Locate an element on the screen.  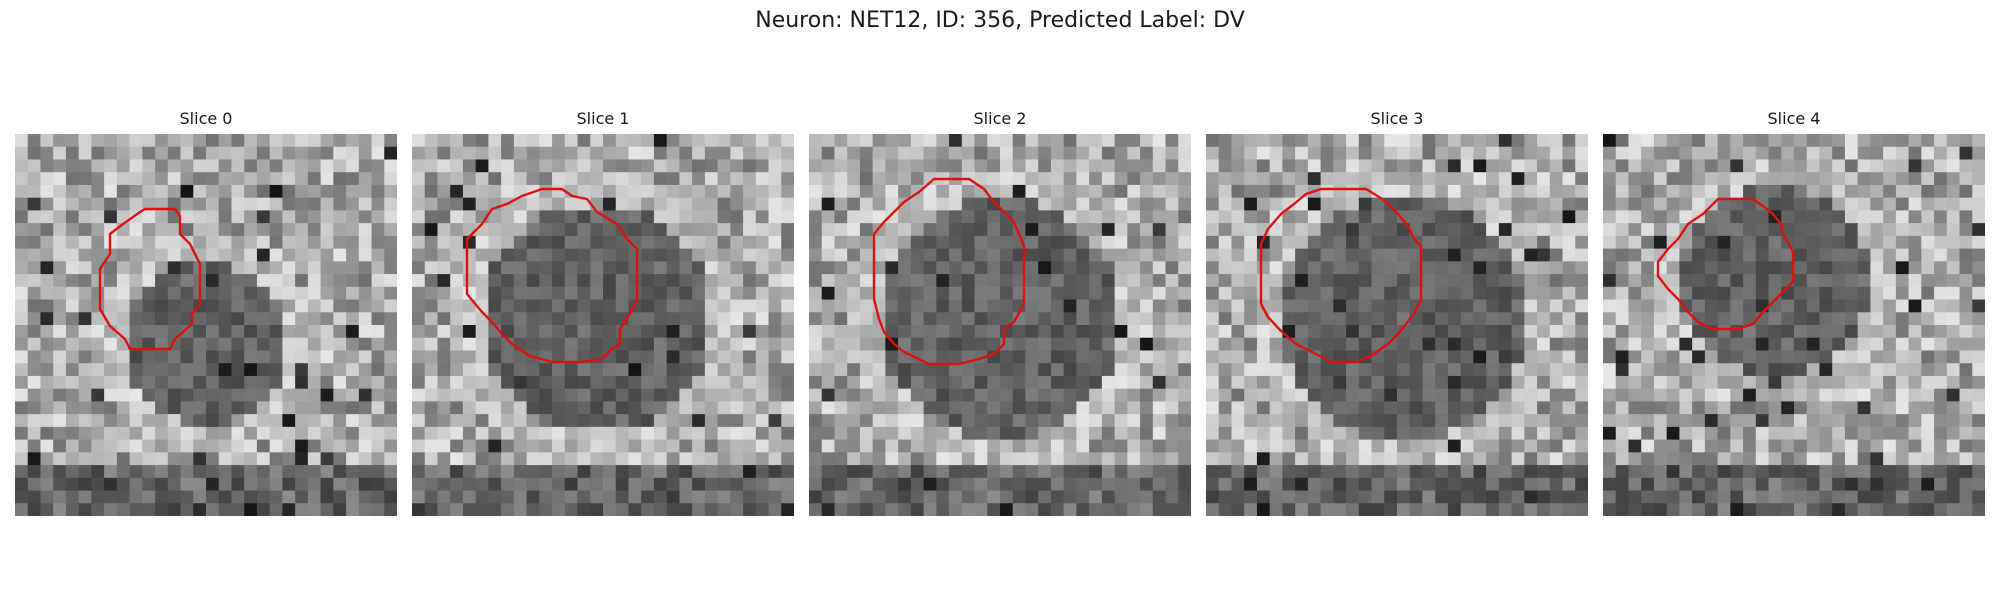
slice-title: Slice 2 is located at coordinates (1000, 118).